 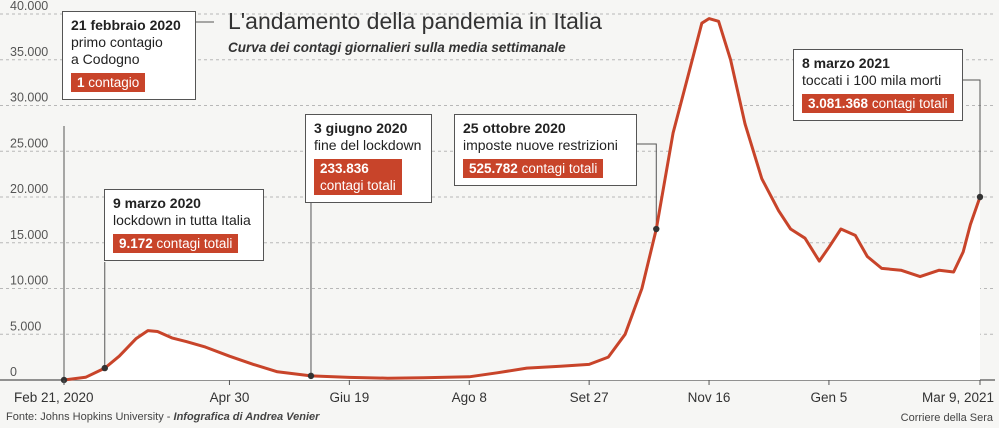 I want to click on x-tick-label: Mar 9, 2021, so click(x=958, y=397).